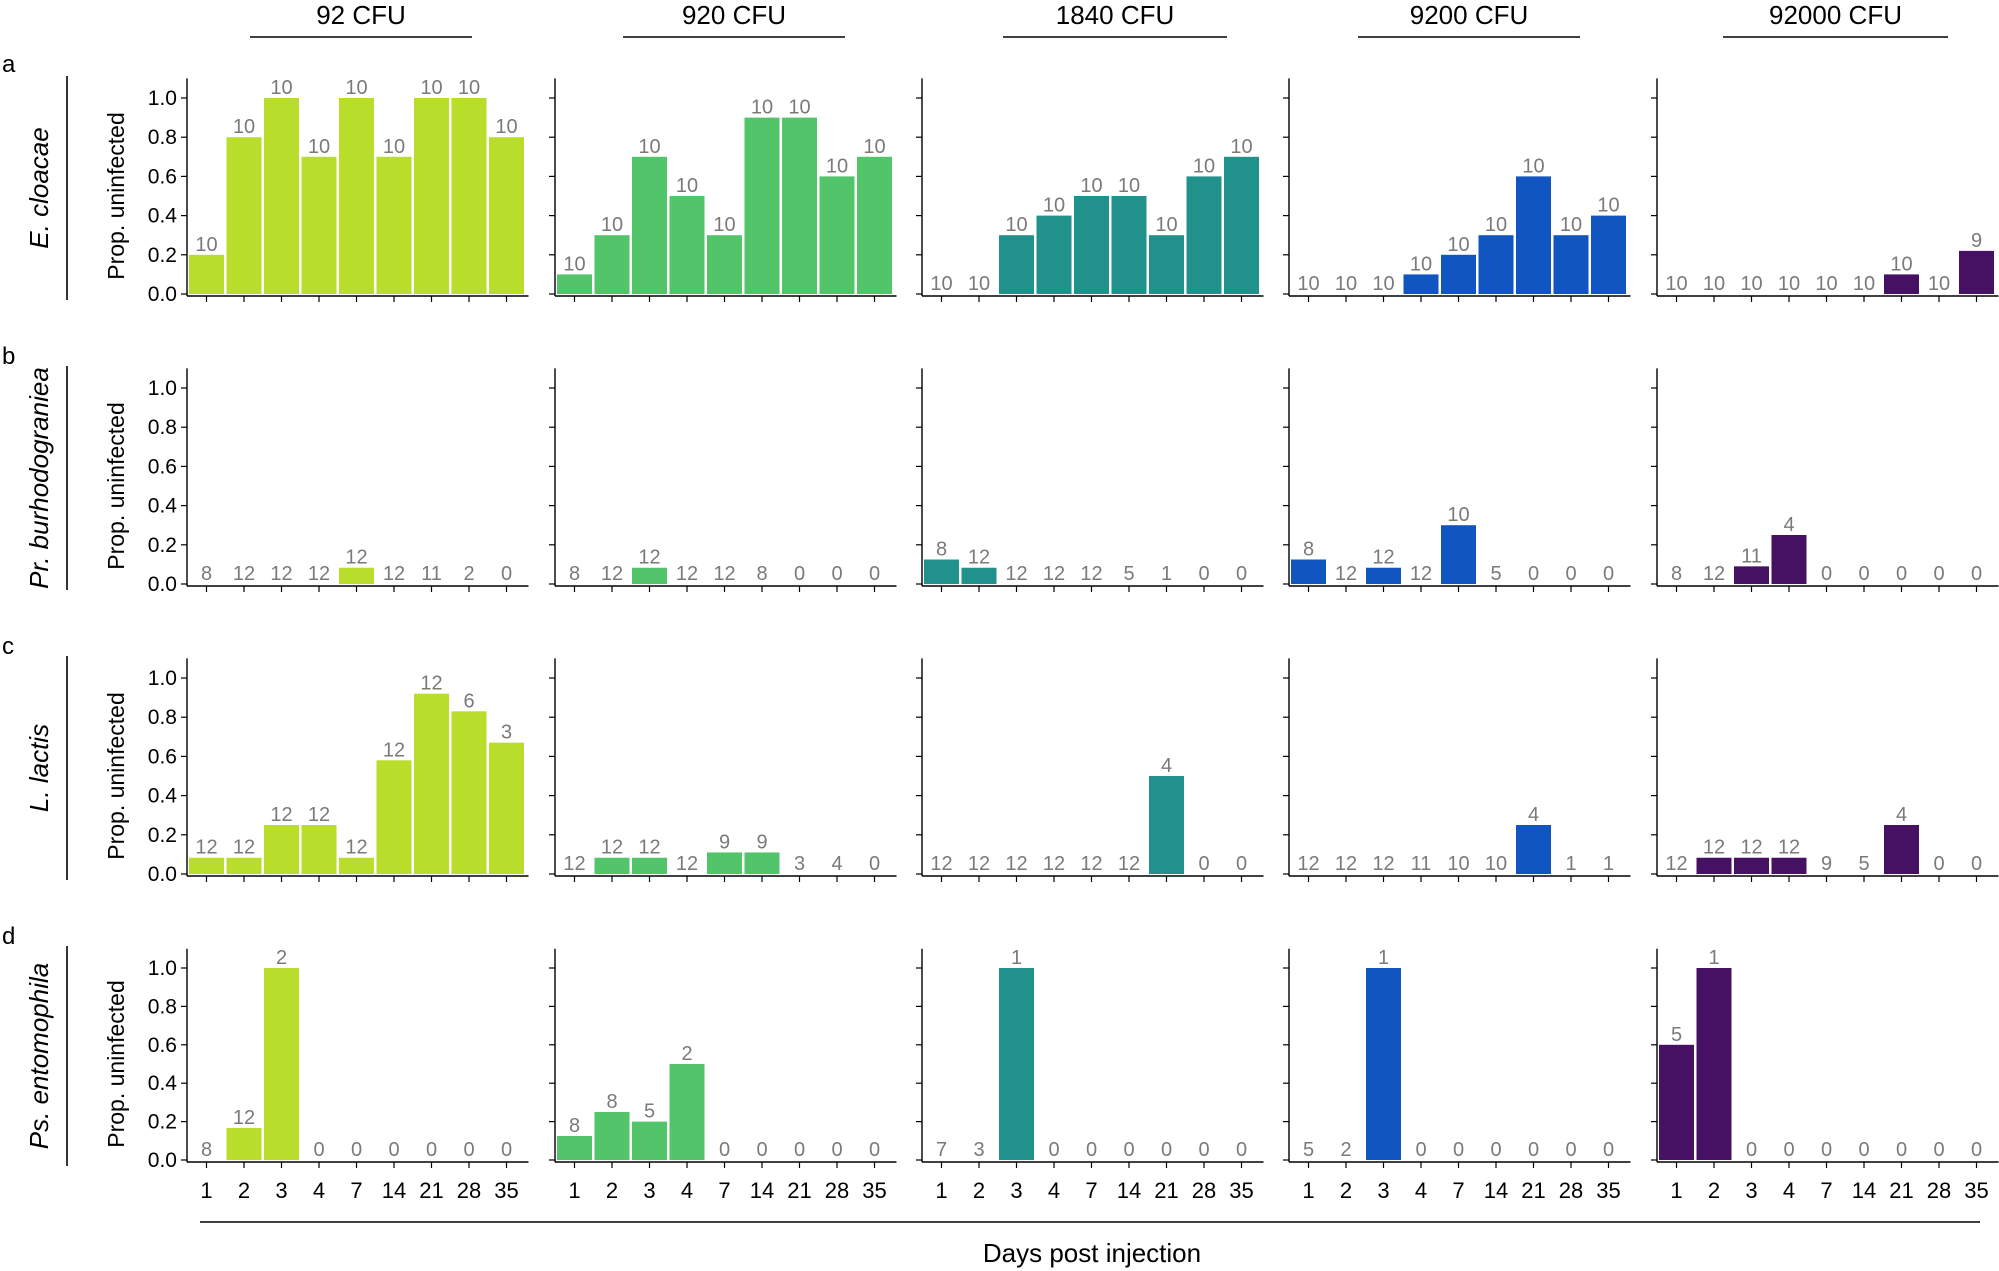  I want to click on y-axis-label: Prop. uninfected, so click(116, 486).